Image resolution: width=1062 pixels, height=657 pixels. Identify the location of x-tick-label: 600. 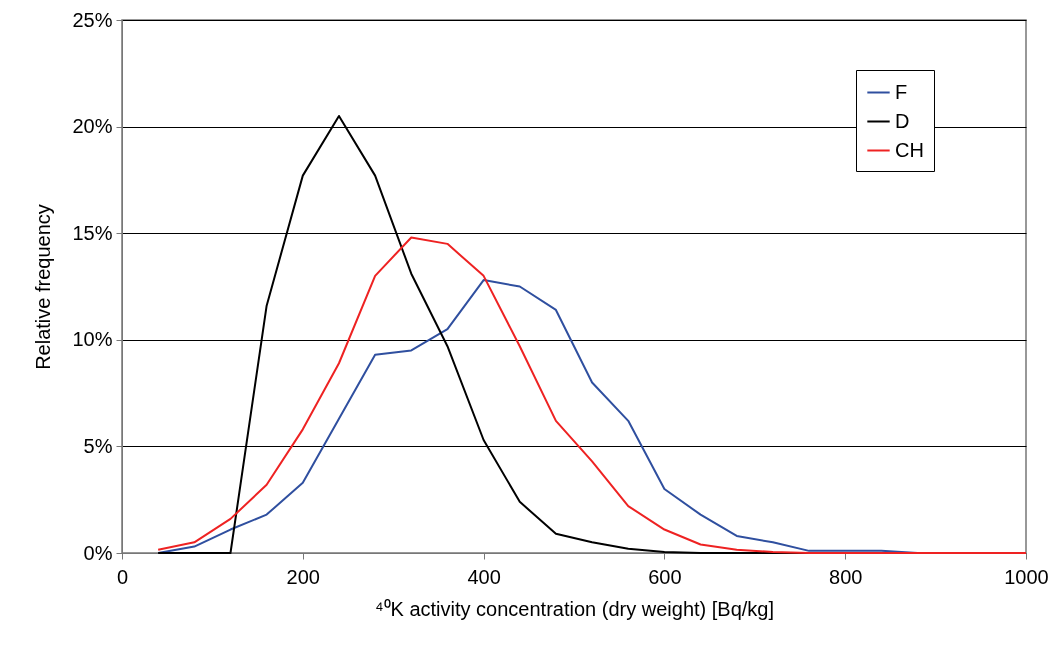
(665, 576).